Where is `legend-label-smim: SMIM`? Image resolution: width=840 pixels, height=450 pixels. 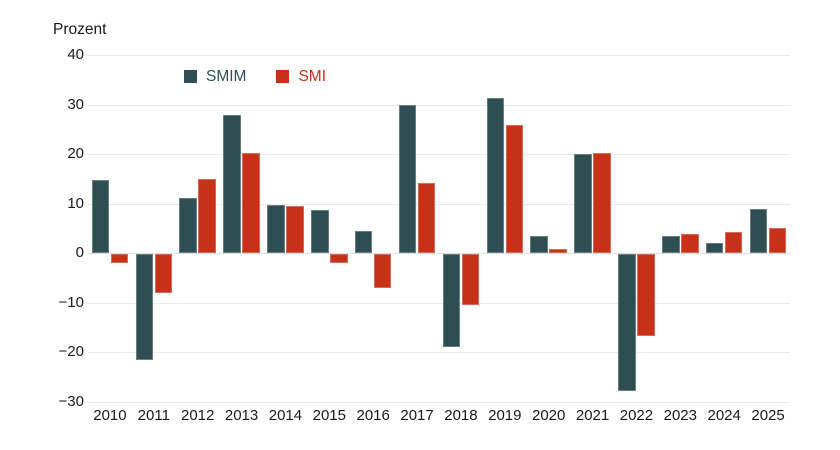 legend-label-smim: SMIM is located at coordinates (226, 76).